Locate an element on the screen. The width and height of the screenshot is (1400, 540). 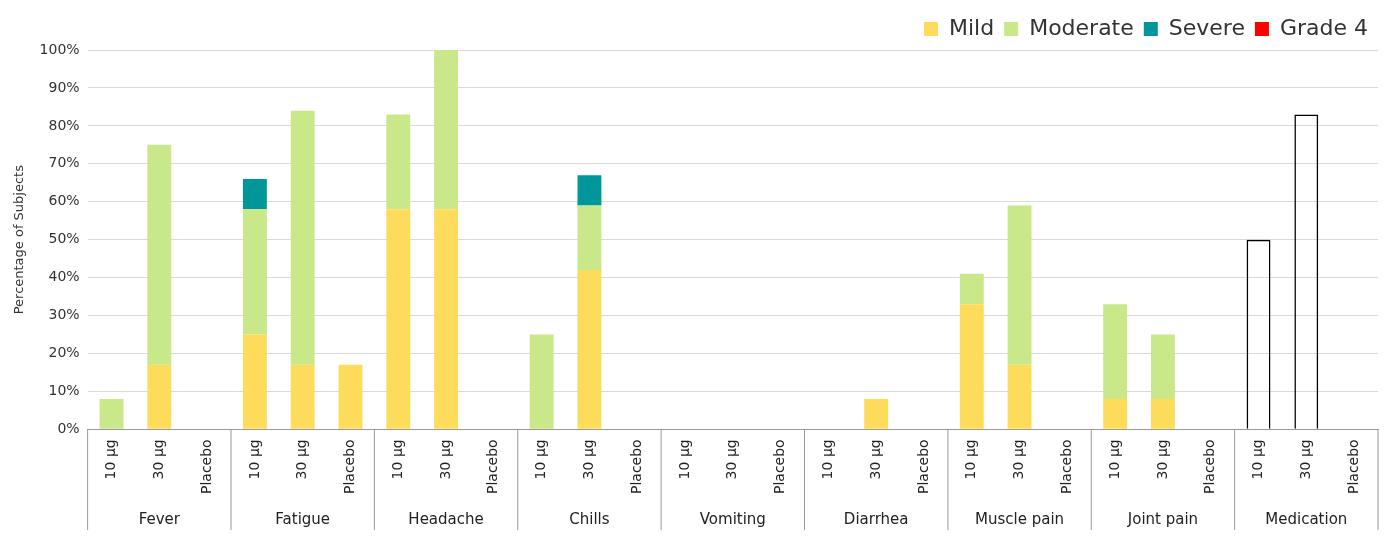
y-axis-title: Percentage of Subjects is located at coordinates (19, 239).